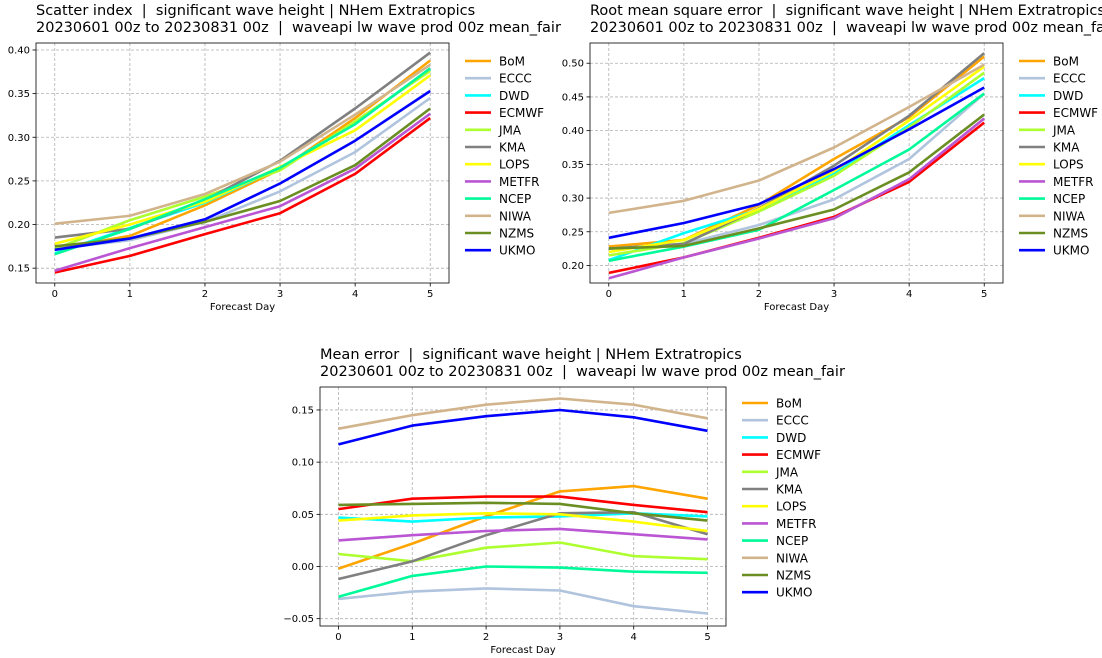 This screenshot has height=658, width=1102. Describe the element at coordinates (573, 97) in the screenshot. I see `y-tick-label: 0.45` at that location.